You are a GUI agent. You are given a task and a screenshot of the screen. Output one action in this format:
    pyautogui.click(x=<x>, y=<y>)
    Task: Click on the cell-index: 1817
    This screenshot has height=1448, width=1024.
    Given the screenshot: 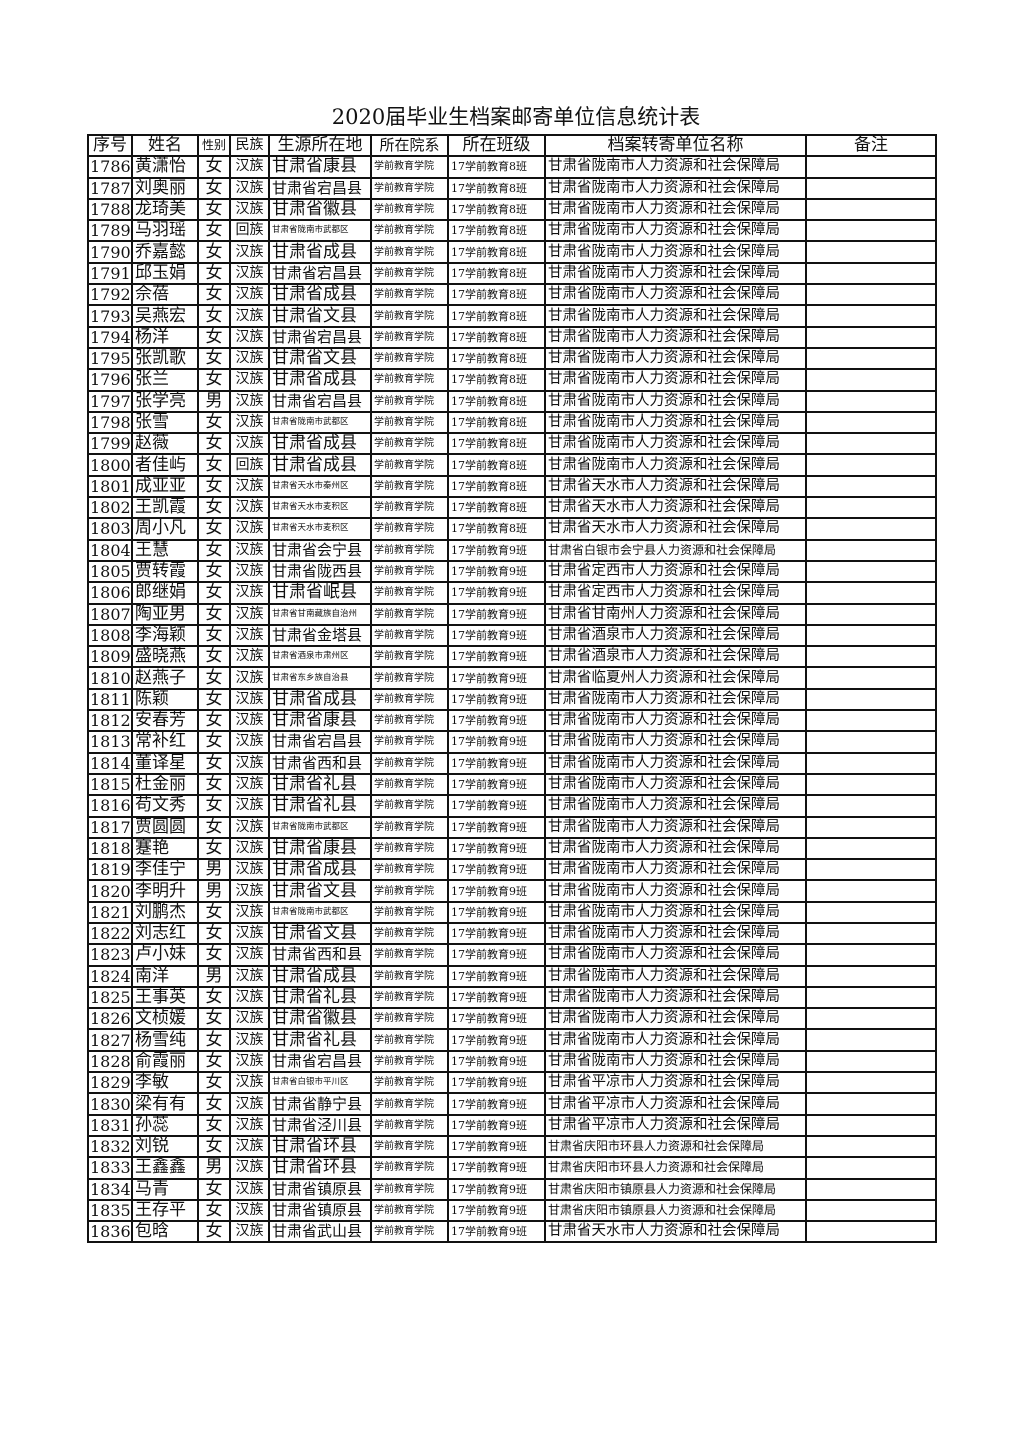 What is the action you would take?
    pyautogui.click(x=110, y=827)
    